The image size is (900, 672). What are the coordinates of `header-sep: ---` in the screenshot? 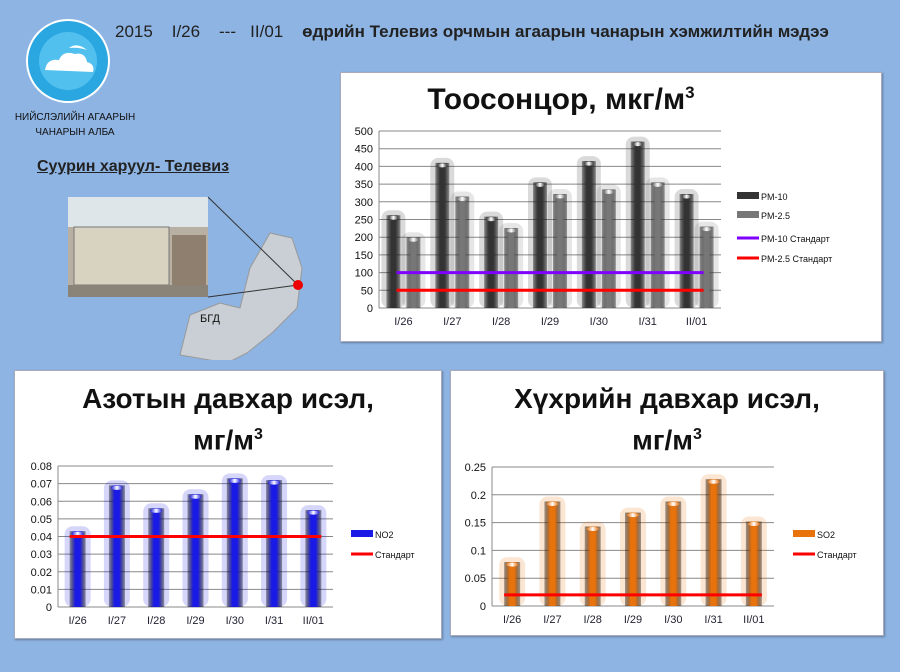 It's located at (227, 31).